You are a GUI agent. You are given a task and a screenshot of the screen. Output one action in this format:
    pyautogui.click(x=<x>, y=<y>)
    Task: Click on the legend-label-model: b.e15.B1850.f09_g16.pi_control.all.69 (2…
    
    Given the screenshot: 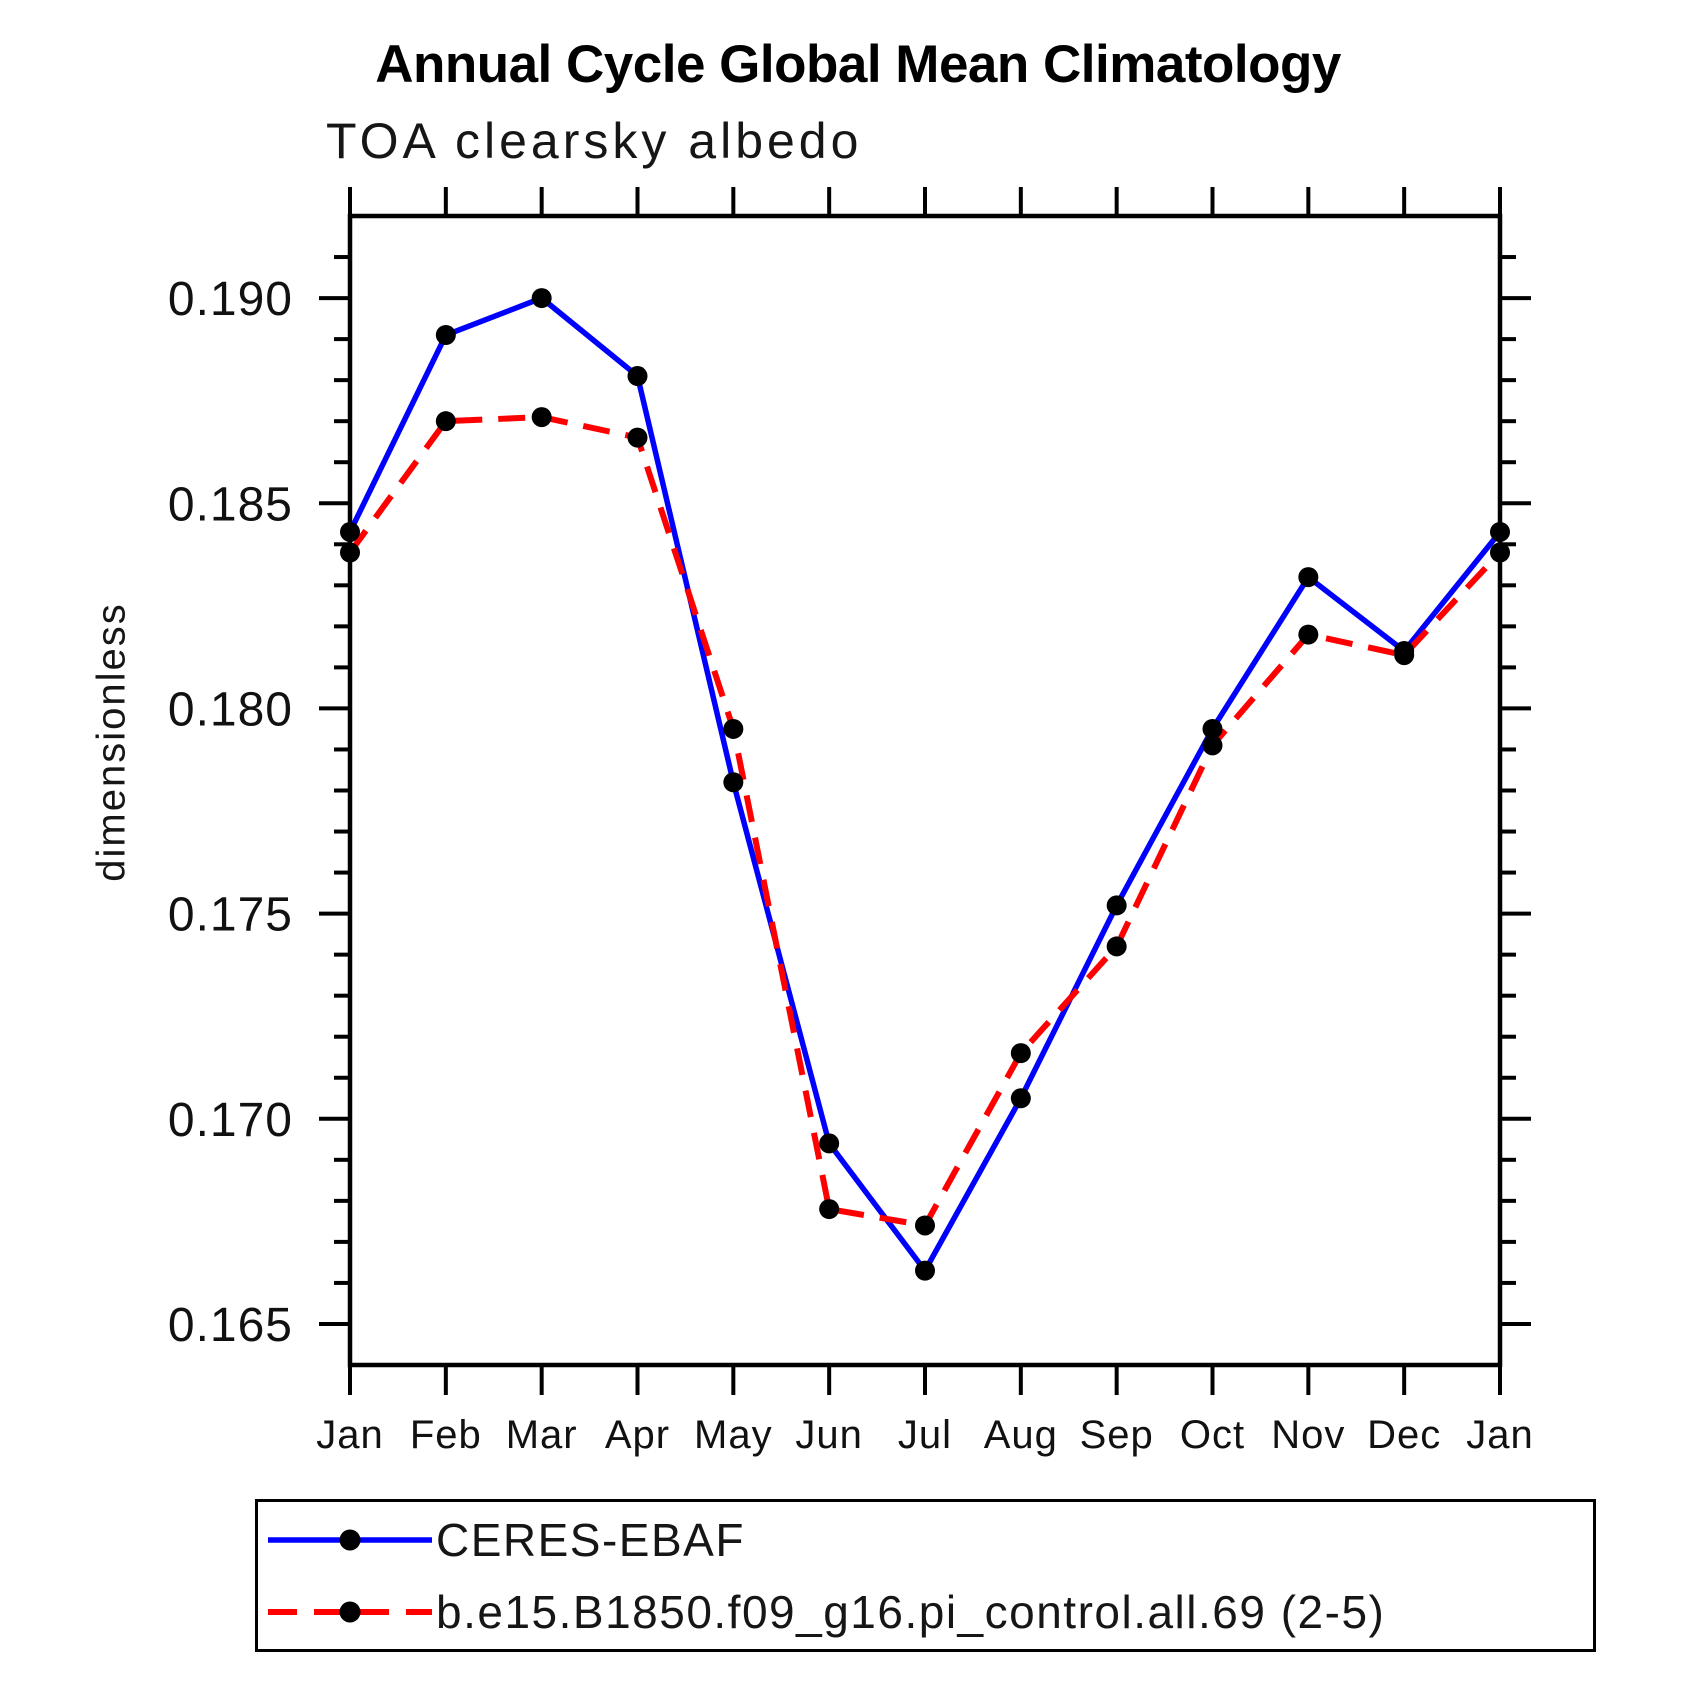 What is the action you would take?
    pyautogui.click(x=911, y=1611)
    